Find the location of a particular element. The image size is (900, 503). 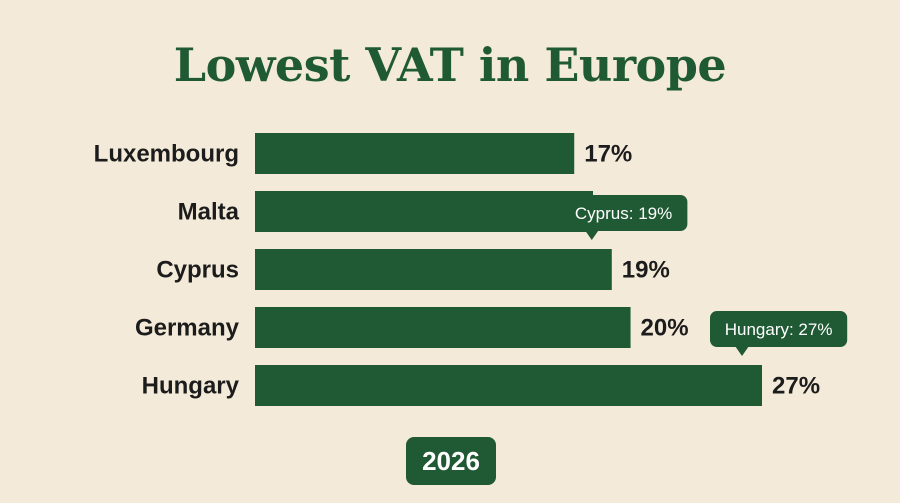

category-label-malta: Malta is located at coordinates (209, 212).